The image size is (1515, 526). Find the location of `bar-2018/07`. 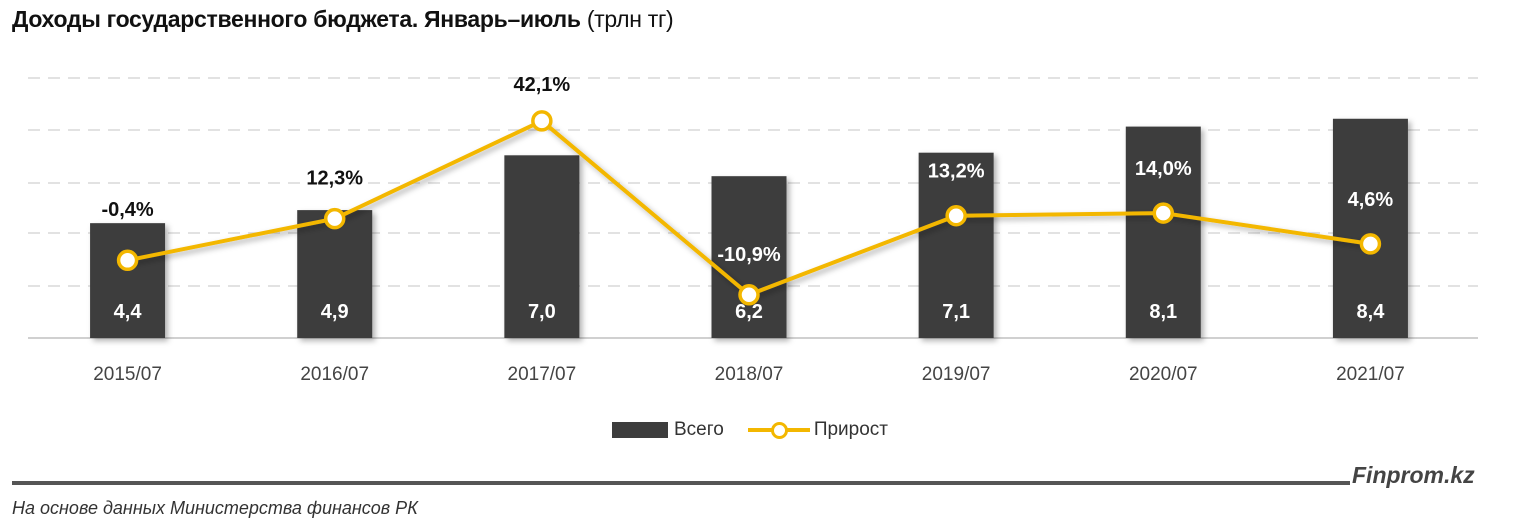

bar-2018/07 is located at coordinates (749, 257).